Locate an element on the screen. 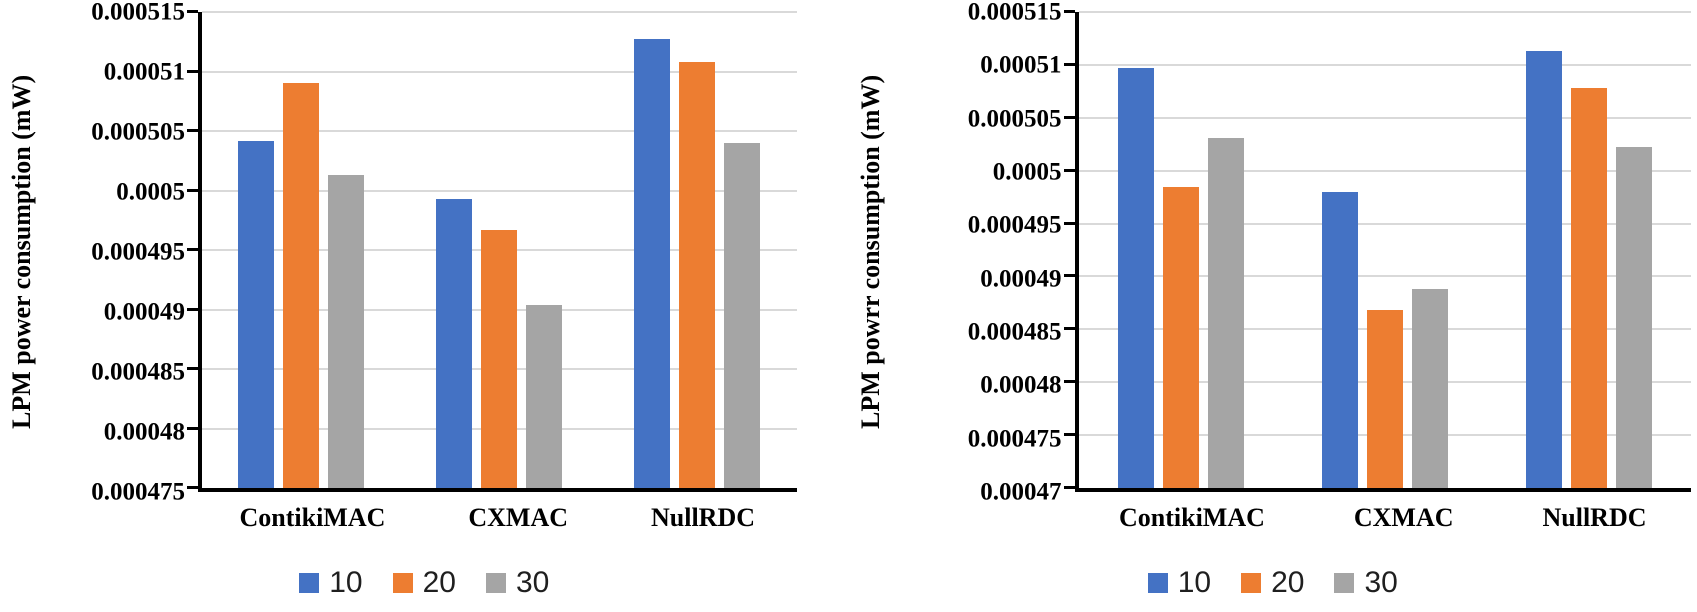 This screenshot has width=1697, height=612. legend-swatch-blue is located at coordinates (1157, 583).